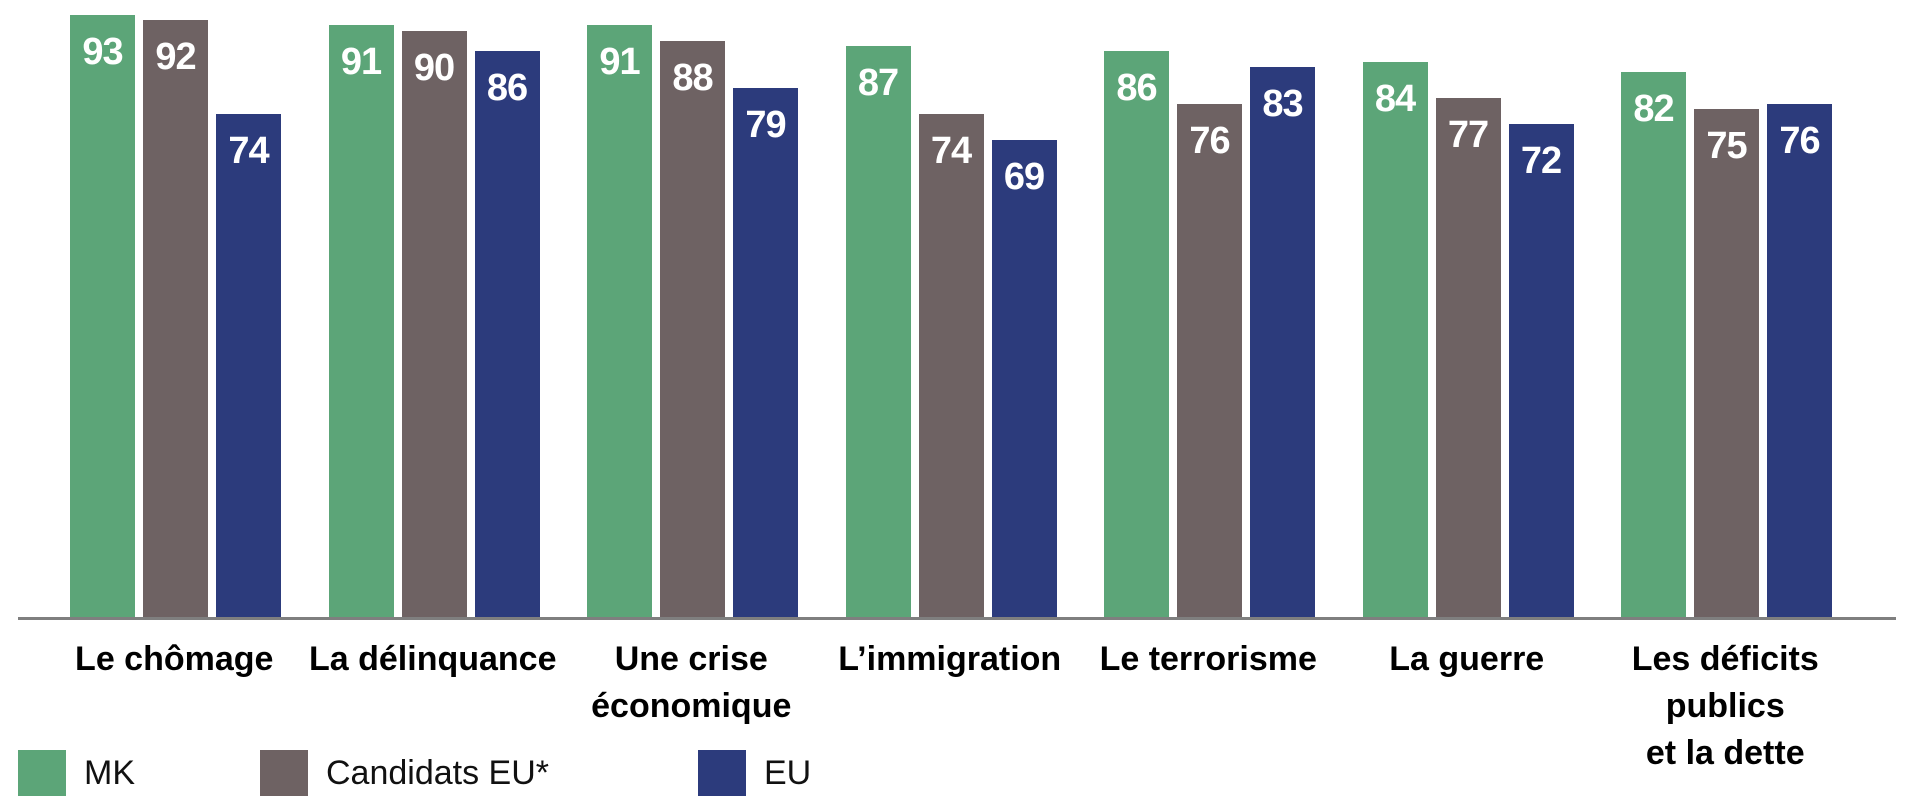  What do you see at coordinates (1468, 135) in the screenshot?
I see `bar-value-label: 77` at bounding box center [1468, 135].